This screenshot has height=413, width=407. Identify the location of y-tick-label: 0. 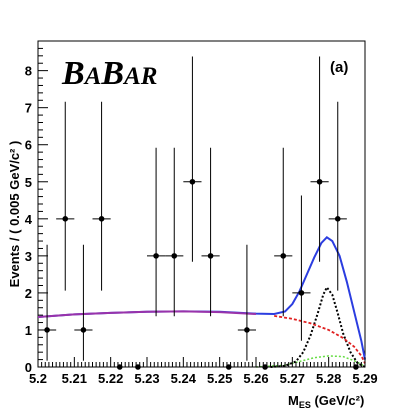
(28, 367).